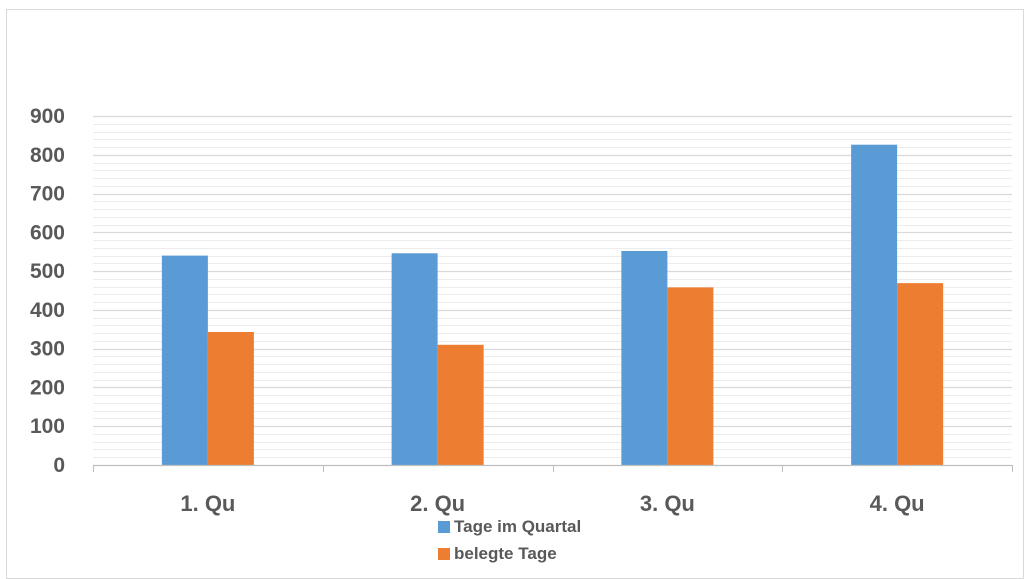  I want to click on y-tick-label: 500, so click(47, 271).